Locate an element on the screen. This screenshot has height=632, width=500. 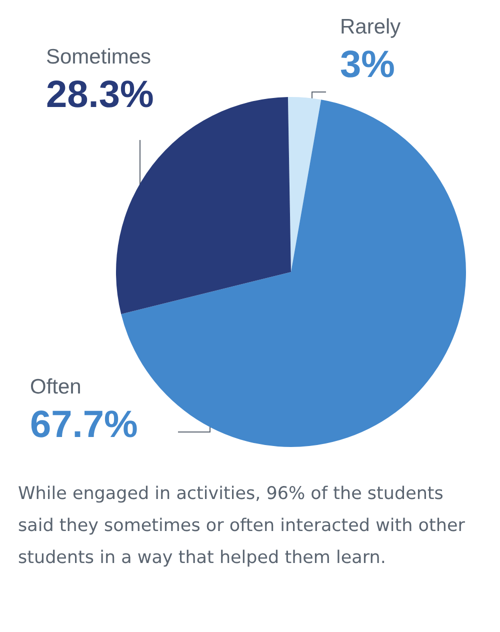
slice-label: Sometimes is located at coordinates (99, 57).